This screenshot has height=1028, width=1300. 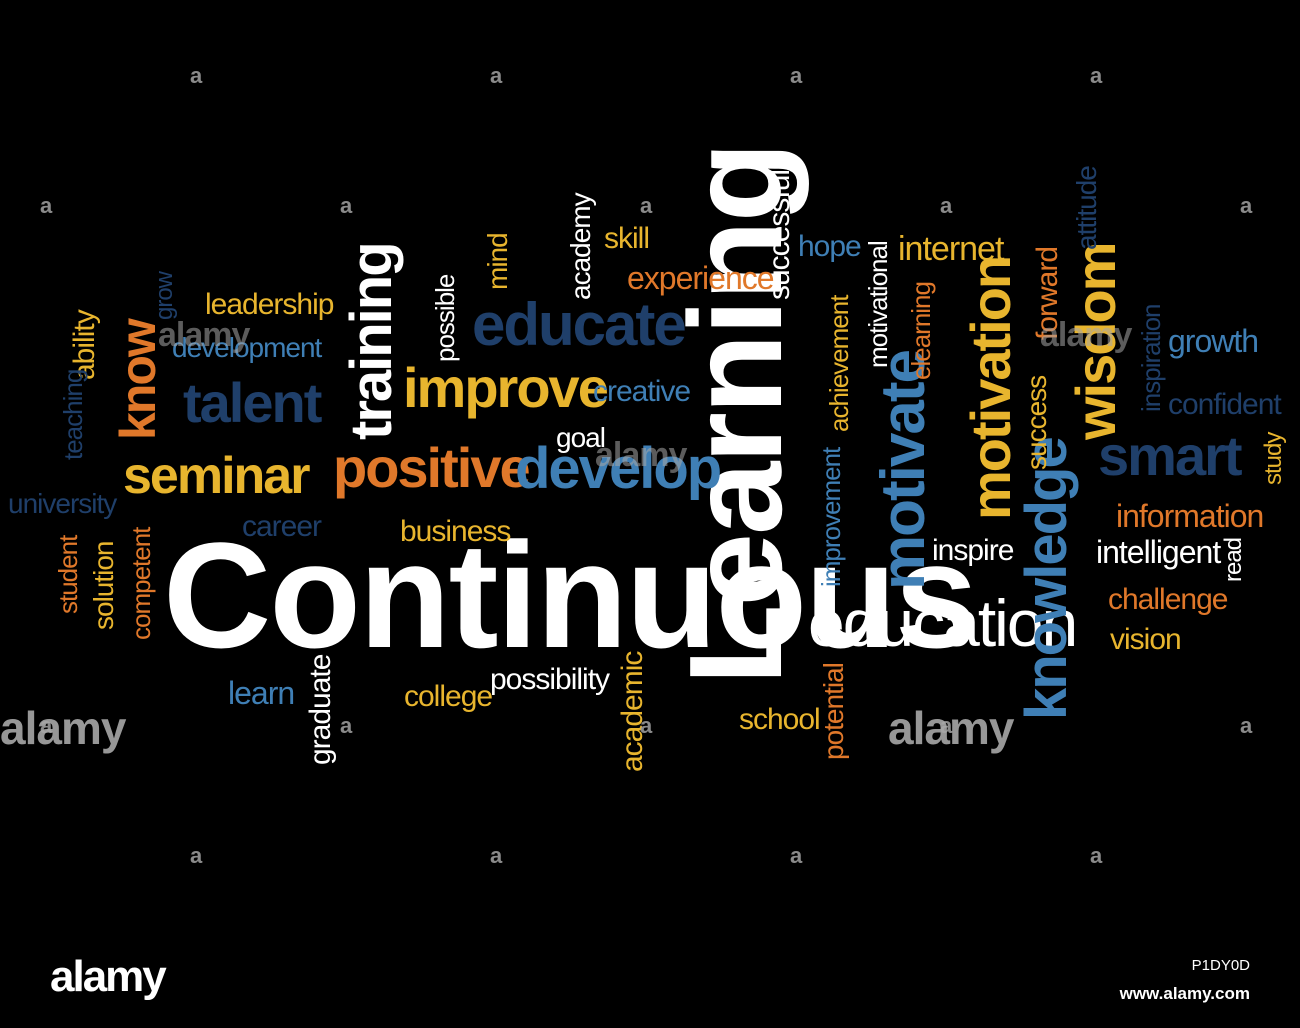 What do you see at coordinates (579, 324) in the screenshot?
I see `cloud-word: educate` at bounding box center [579, 324].